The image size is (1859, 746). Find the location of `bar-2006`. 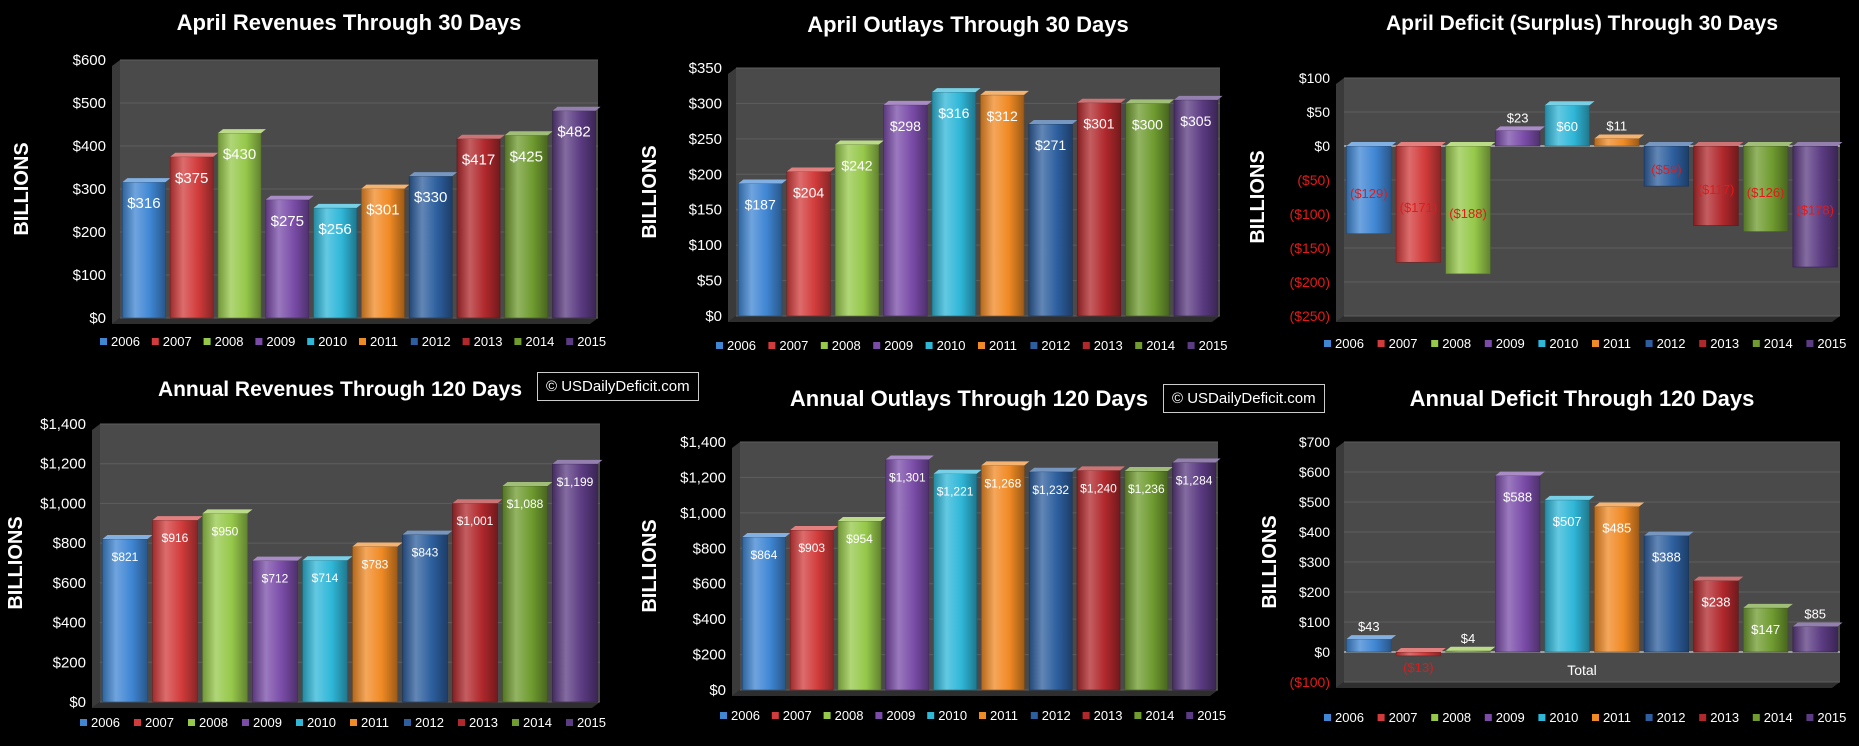

bar-2006 is located at coordinates (1369, 645).